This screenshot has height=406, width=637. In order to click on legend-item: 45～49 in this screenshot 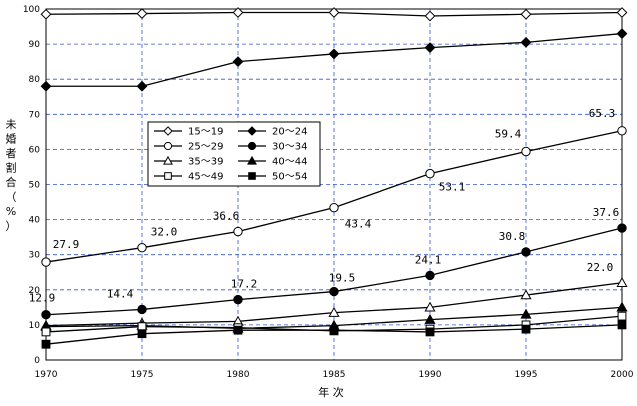, I will do `click(188, 177)`.